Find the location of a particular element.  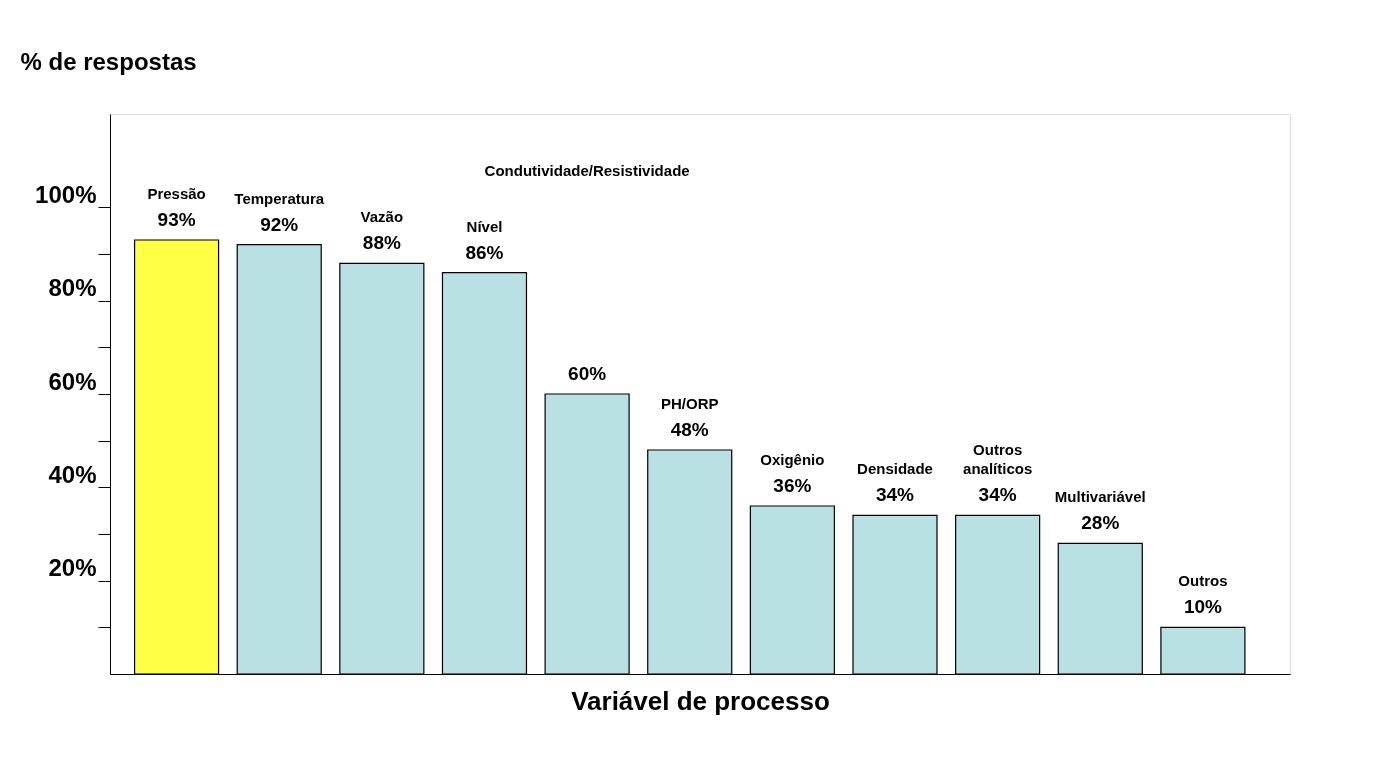

x-tick-label: Outros analíticos is located at coordinates (998, 459).